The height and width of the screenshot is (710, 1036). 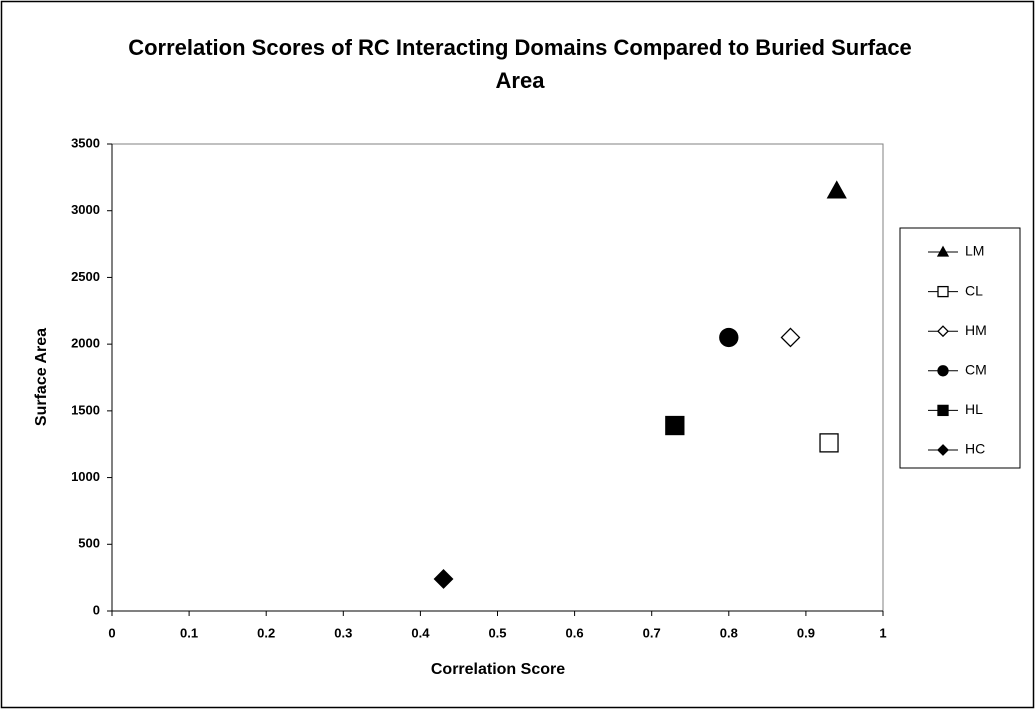 What do you see at coordinates (96, 609) in the screenshot?
I see `y-tick-label: 0` at bounding box center [96, 609].